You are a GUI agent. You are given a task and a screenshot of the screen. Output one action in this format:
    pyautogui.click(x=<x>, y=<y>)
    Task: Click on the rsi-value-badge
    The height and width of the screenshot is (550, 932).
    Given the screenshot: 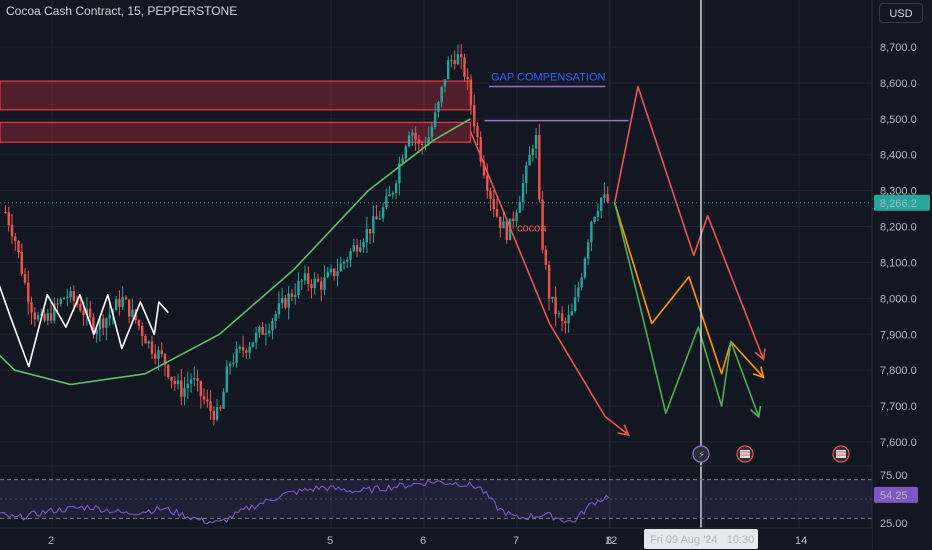 What is the action you would take?
    pyautogui.click(x=896, y=494)
    